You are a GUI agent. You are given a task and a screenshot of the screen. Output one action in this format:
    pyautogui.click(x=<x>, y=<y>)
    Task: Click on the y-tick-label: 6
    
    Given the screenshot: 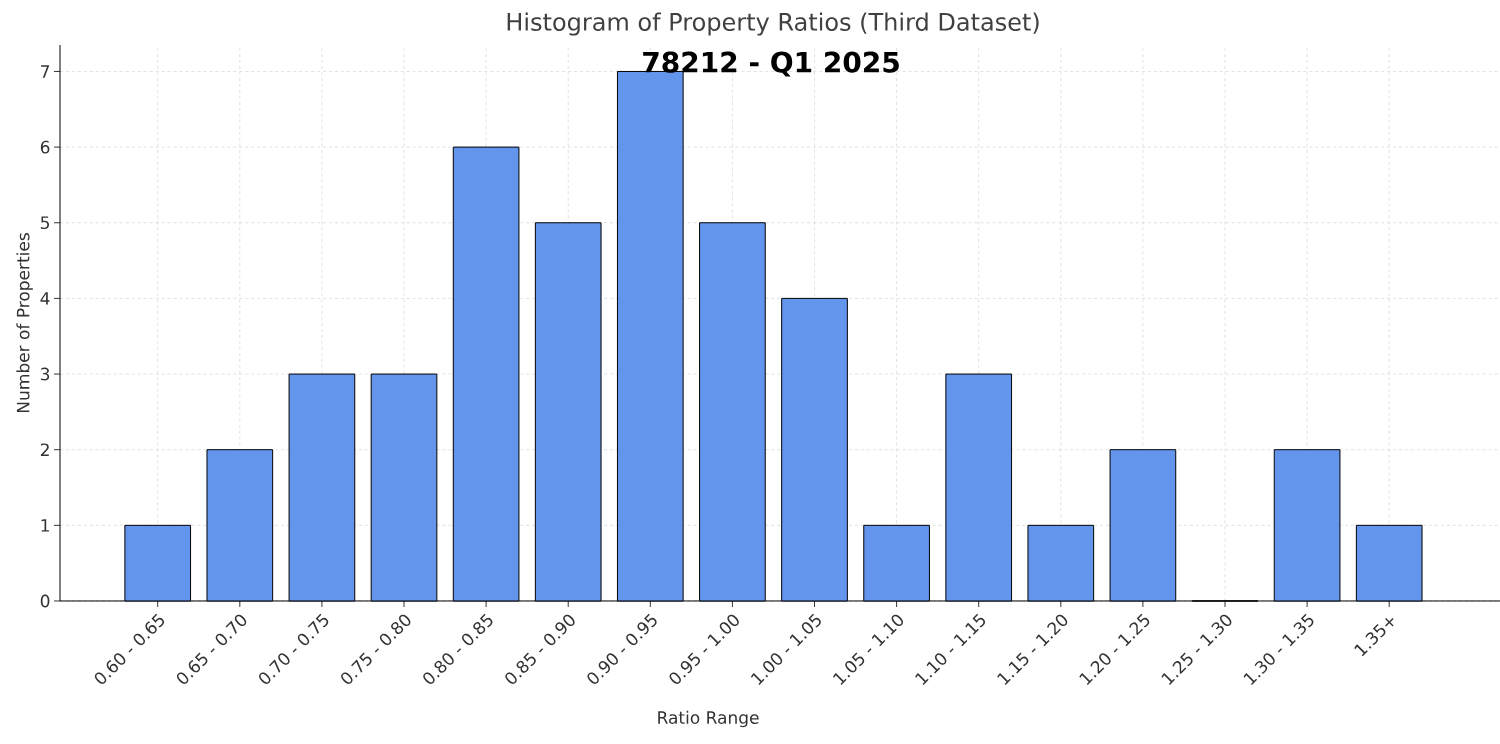 What is the action you would take?
    pyautogui.click(x=45, y=147)
    